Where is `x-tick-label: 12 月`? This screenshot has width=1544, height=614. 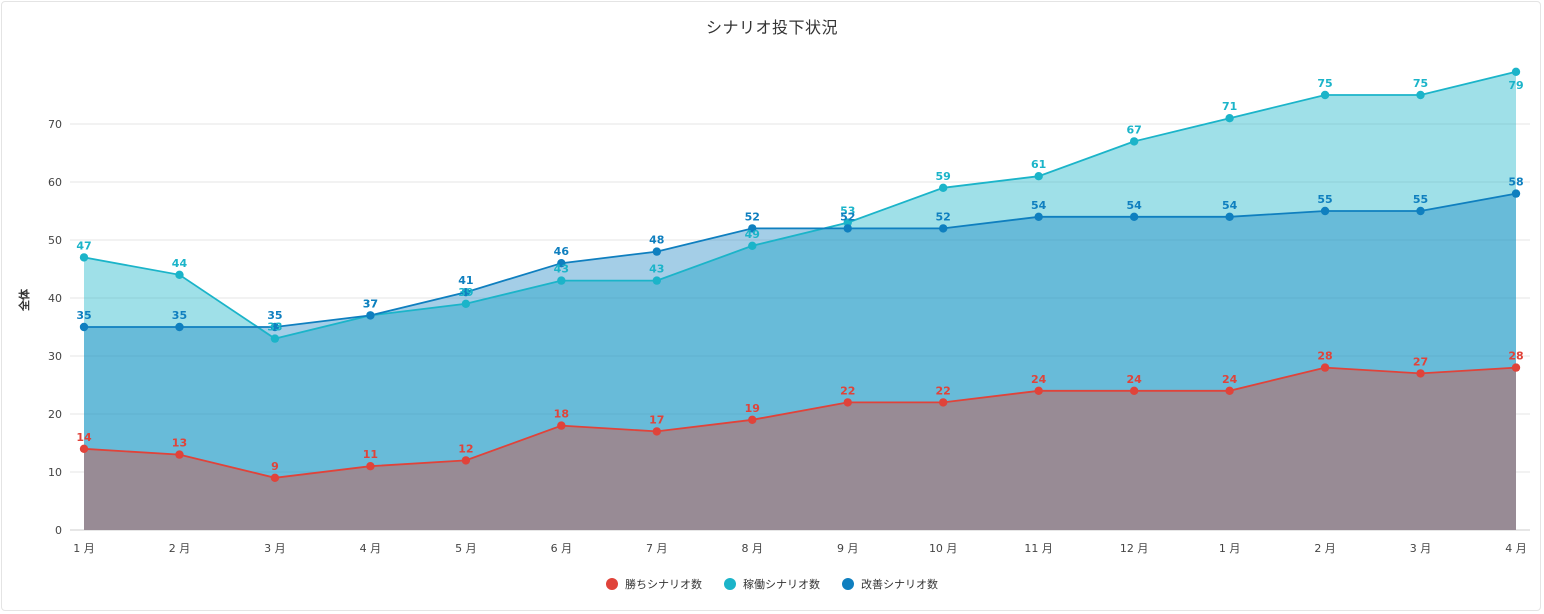
x-tick-label: 12 月 is located at coordinates (1134, 548).